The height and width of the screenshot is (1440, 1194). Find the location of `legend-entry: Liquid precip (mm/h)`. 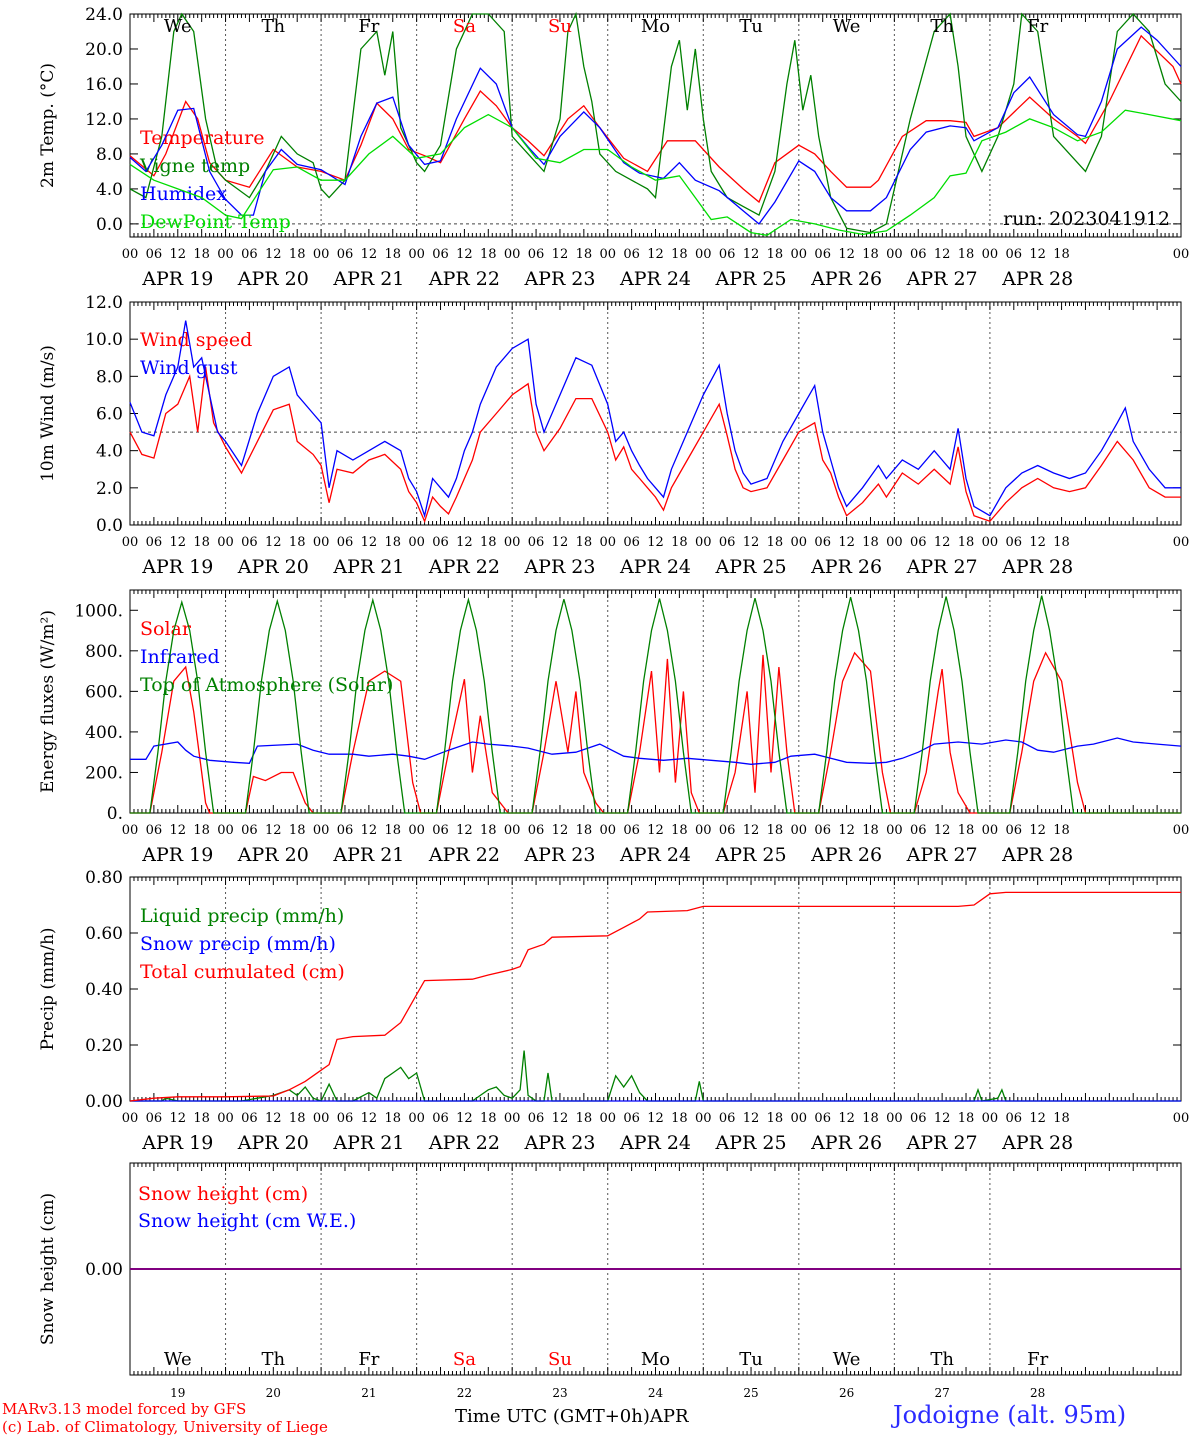

legend-entry: Liquid precip (mm/h) is located at coordinates (242, 916).